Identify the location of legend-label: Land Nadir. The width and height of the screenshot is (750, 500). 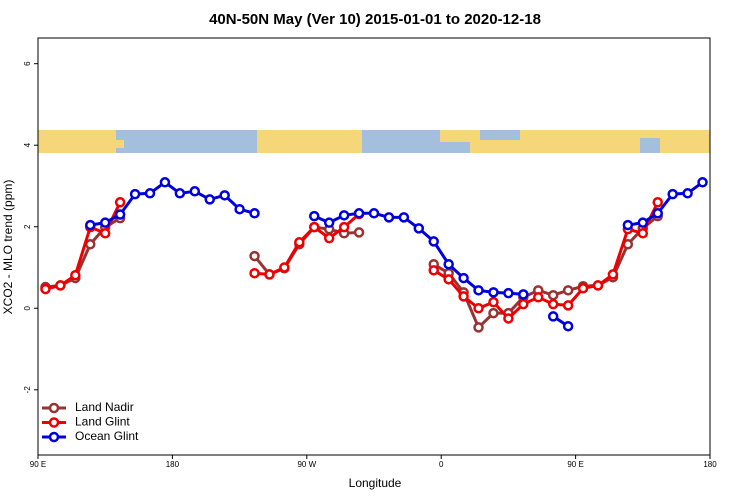
(104, 407).